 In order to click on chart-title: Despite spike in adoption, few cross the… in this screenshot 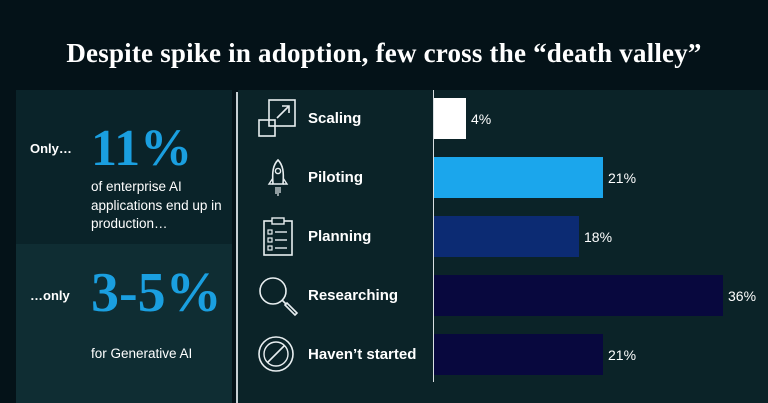, I will do `click(384, 53)`.